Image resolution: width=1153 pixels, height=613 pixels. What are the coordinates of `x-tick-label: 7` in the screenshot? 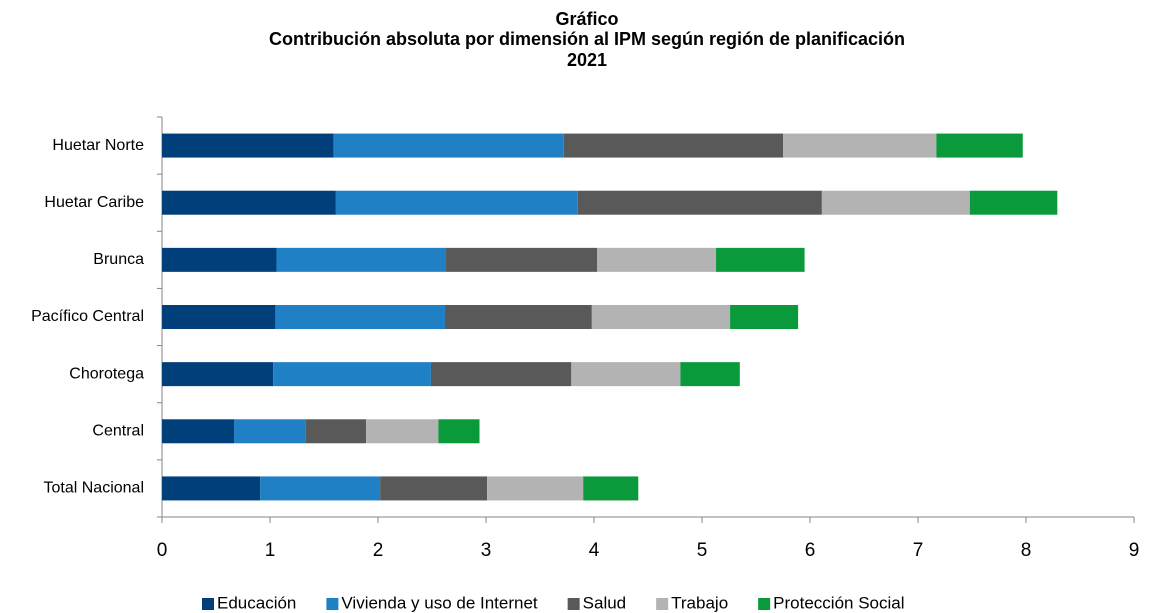 It's located at (918, 550).